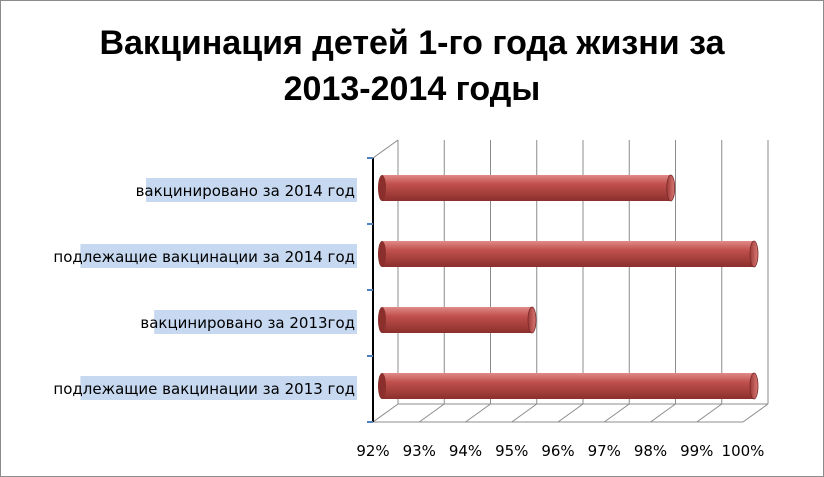 This screenshot has width=824, height=477. Describe the element at coordinates (383, 281) in the screenshot. I see `axes` at that location.